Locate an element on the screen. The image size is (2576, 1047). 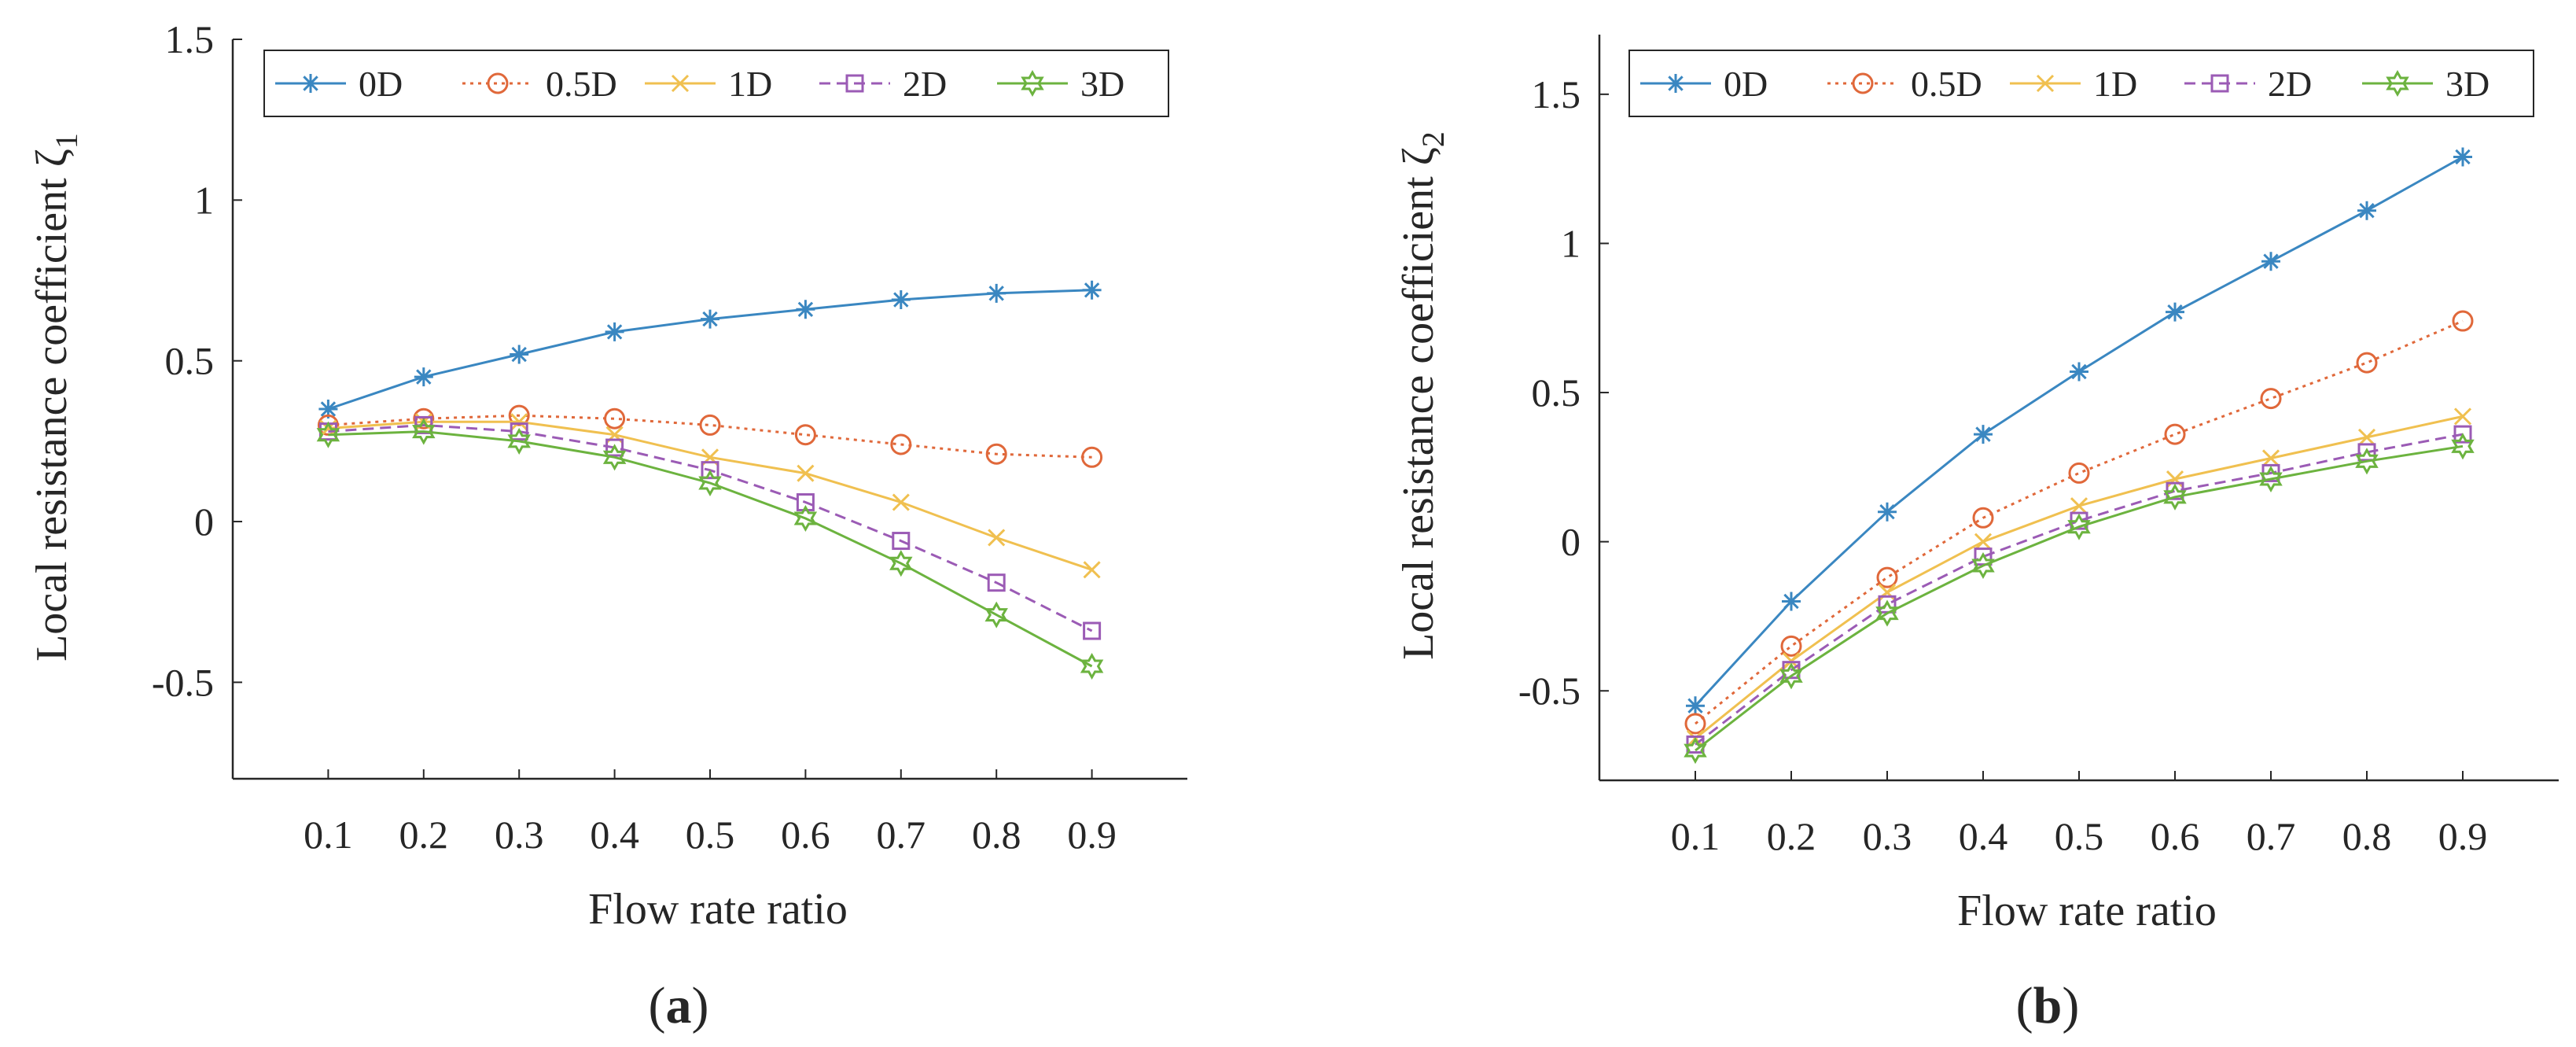
x-tick-label: 0.1 is located at coordinates (1695, 836).